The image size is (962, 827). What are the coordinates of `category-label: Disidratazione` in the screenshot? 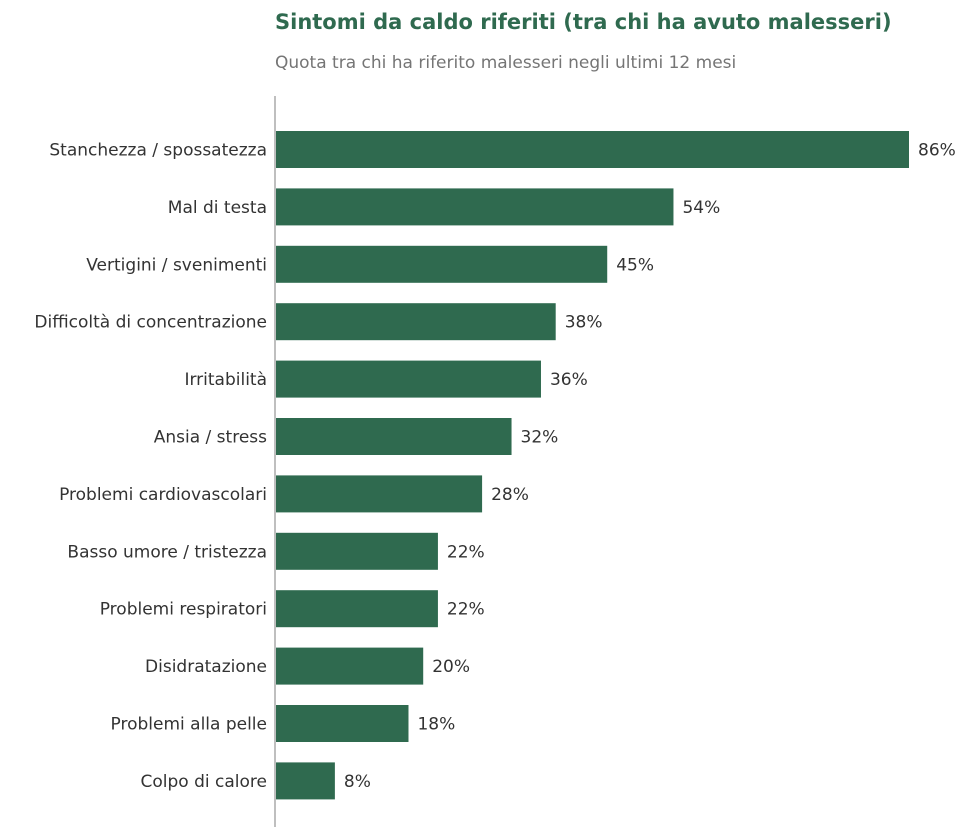 It's located at (206, 667).